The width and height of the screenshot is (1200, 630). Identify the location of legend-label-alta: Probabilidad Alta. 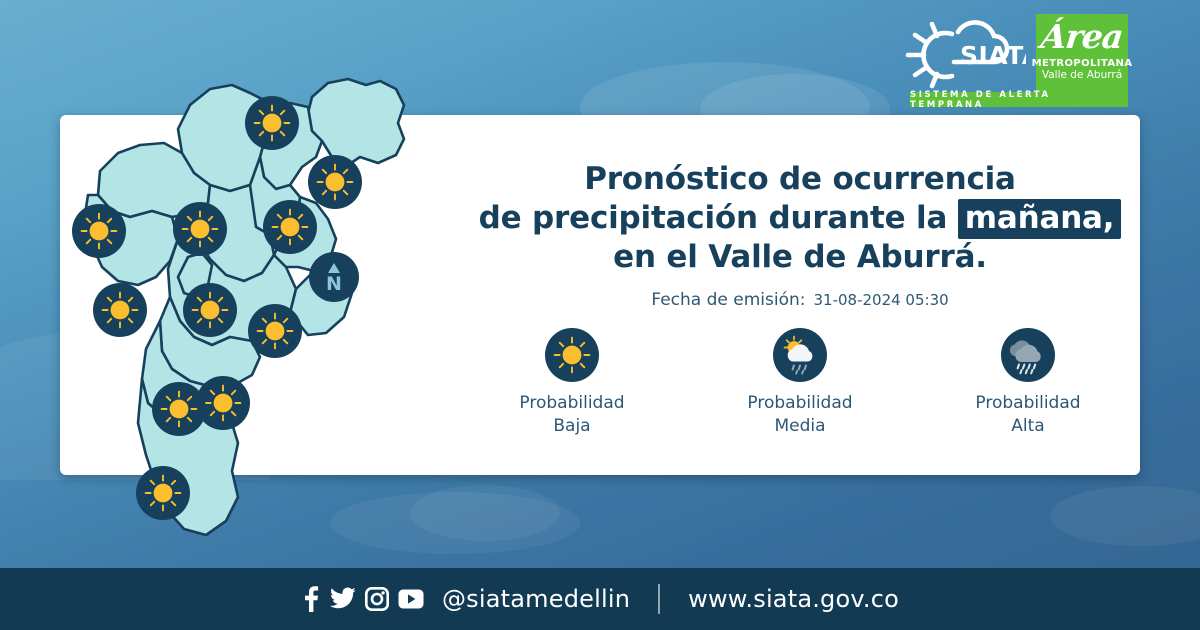
(1028, 414).